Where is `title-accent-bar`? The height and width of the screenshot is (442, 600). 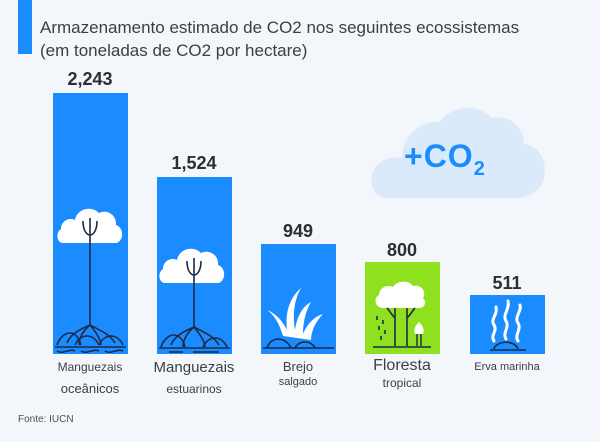 title-accent-bar is located at coordinates (25, 27).